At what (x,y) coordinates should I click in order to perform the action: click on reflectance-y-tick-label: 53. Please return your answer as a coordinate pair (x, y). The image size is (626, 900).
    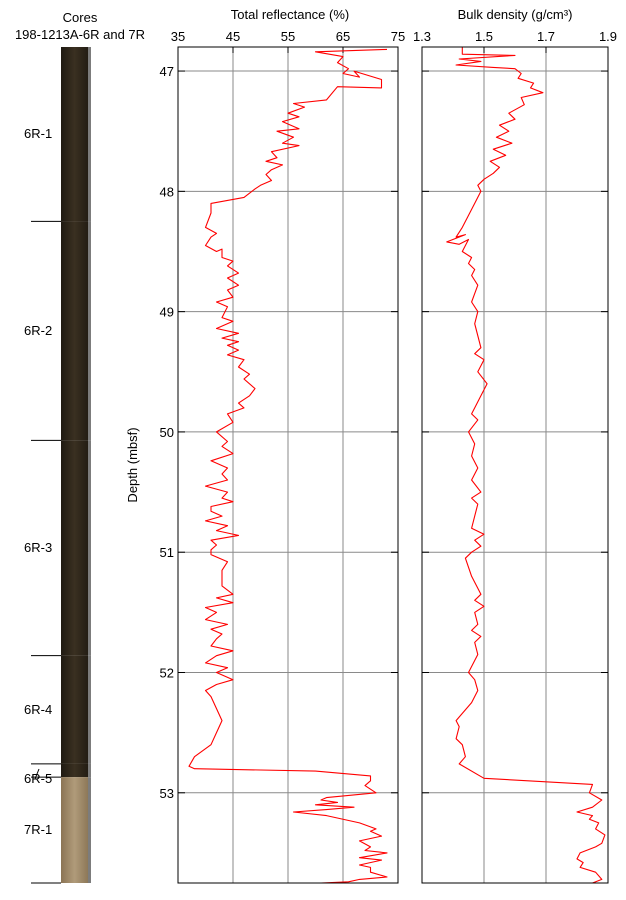
    Looking at the image, I should click on (167, 793).